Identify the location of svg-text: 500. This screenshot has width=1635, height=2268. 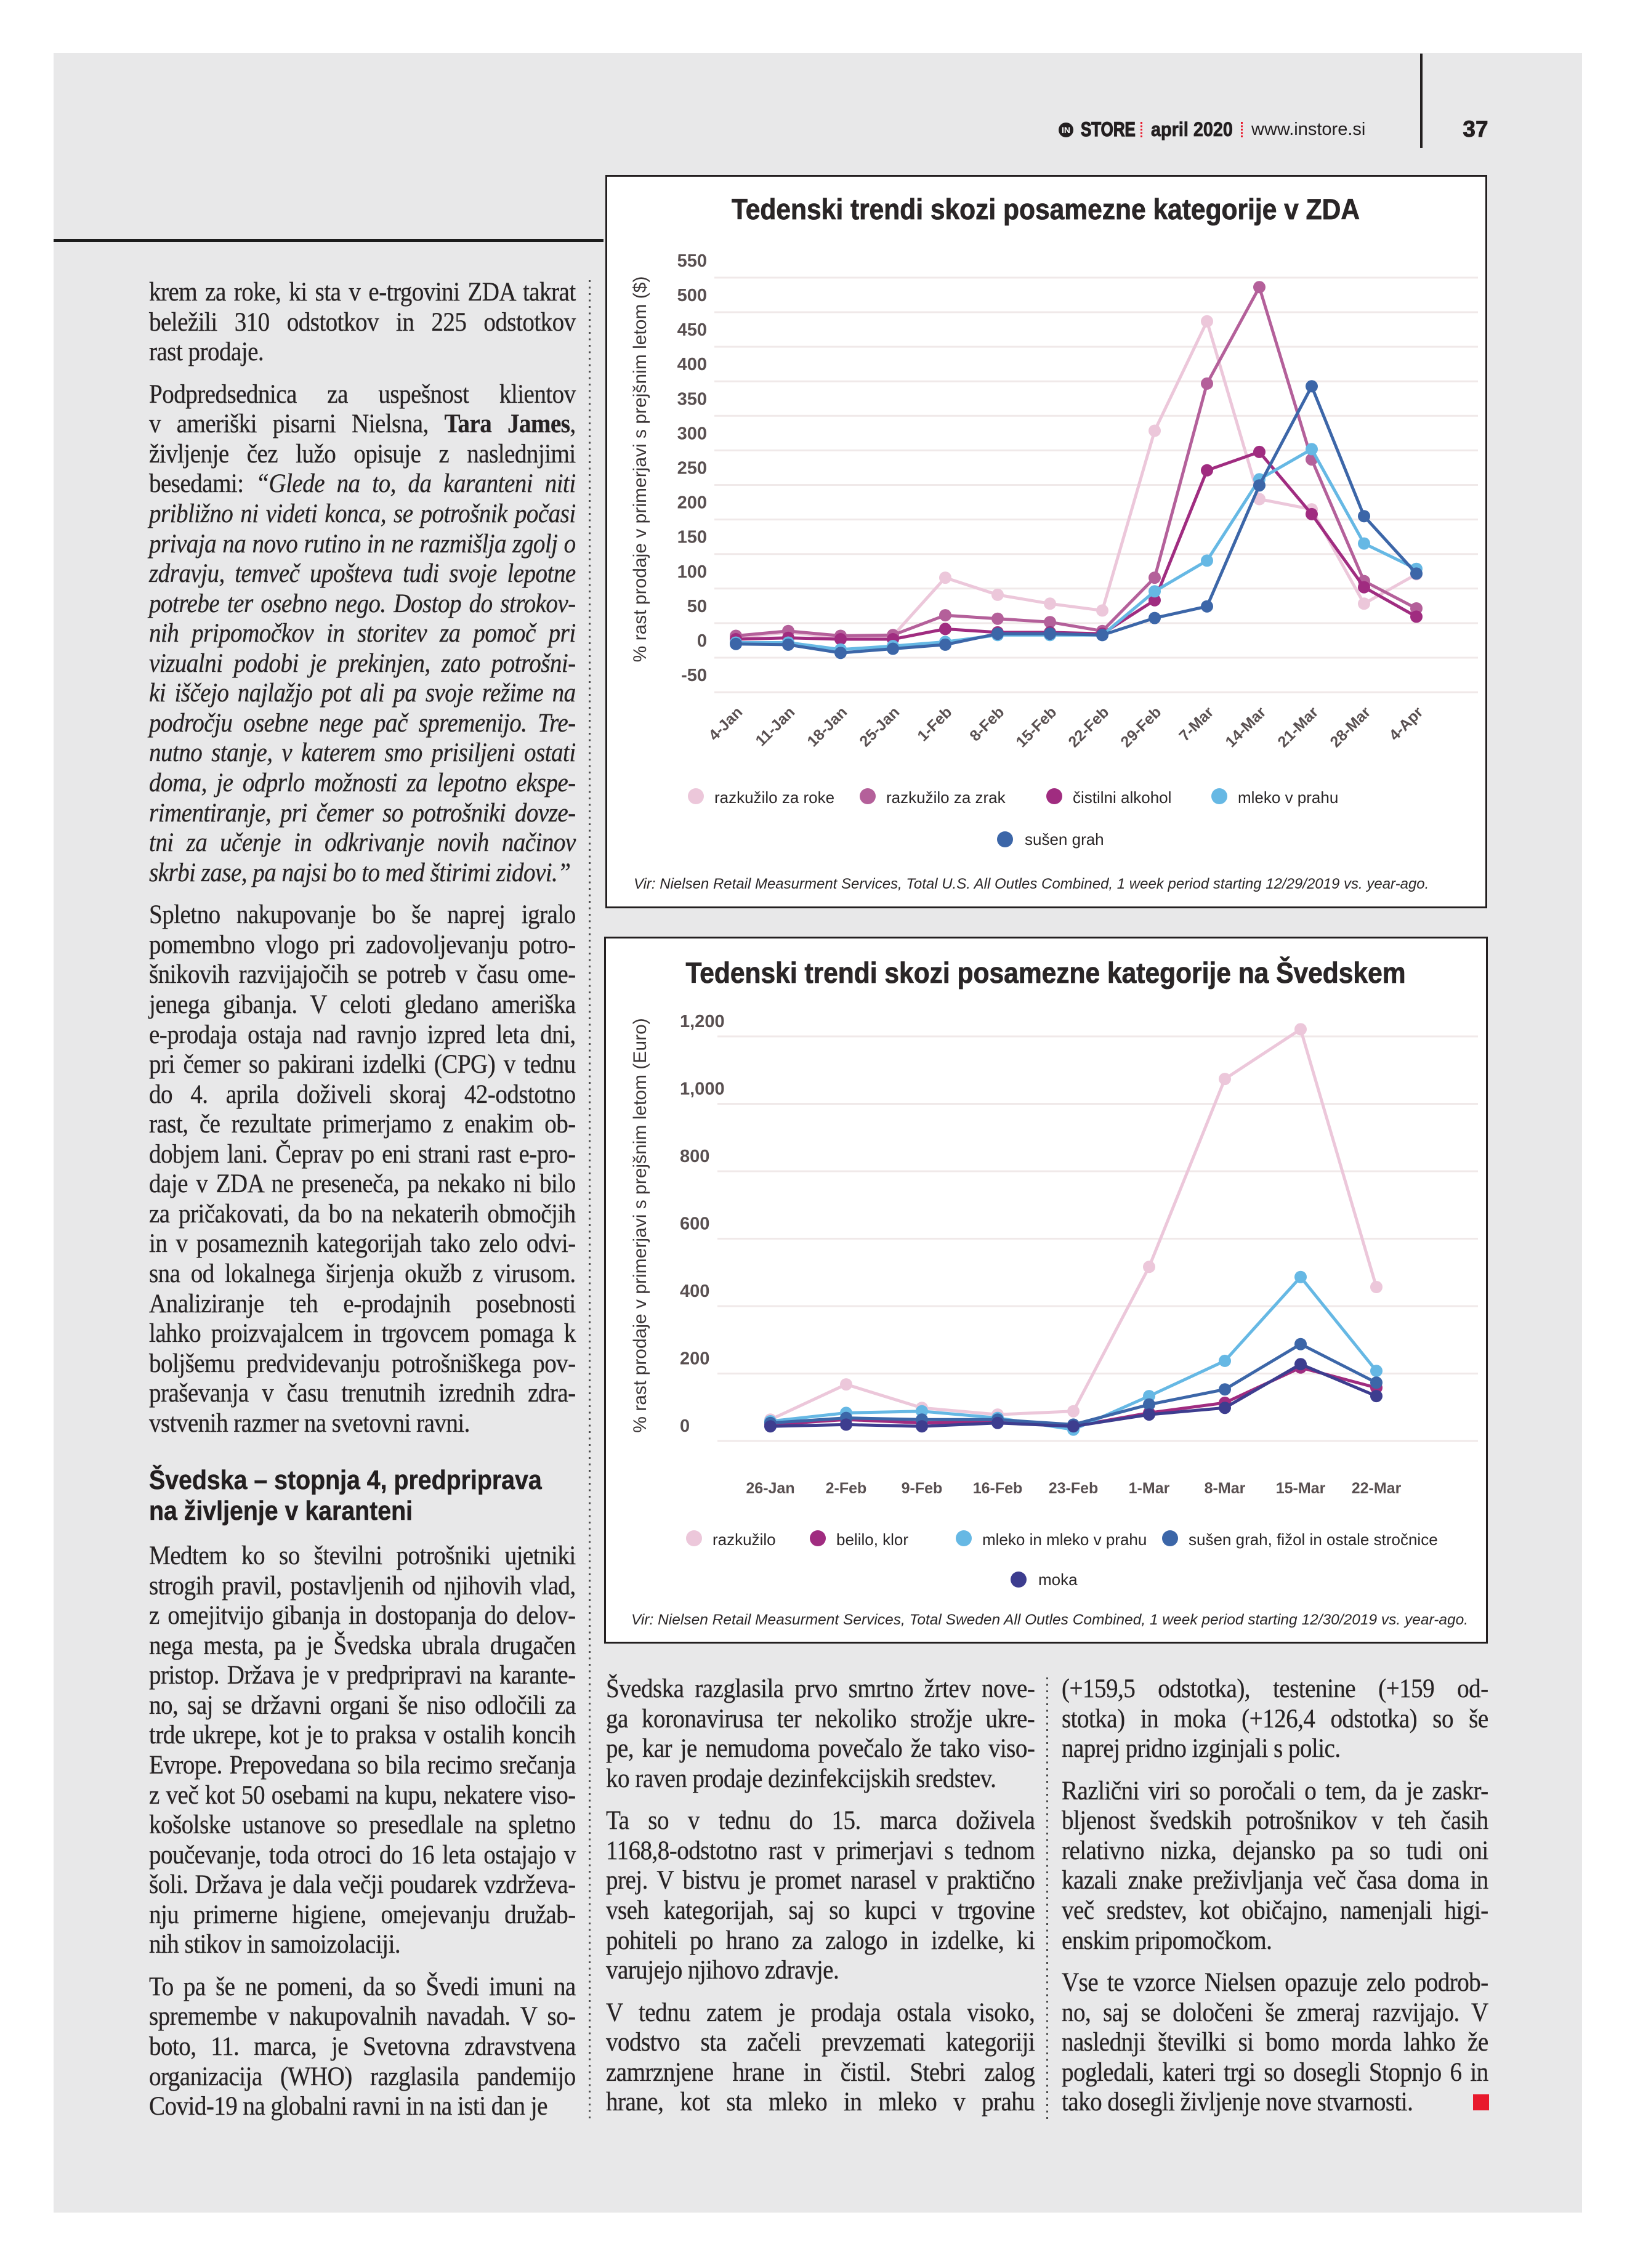
(692, 296).